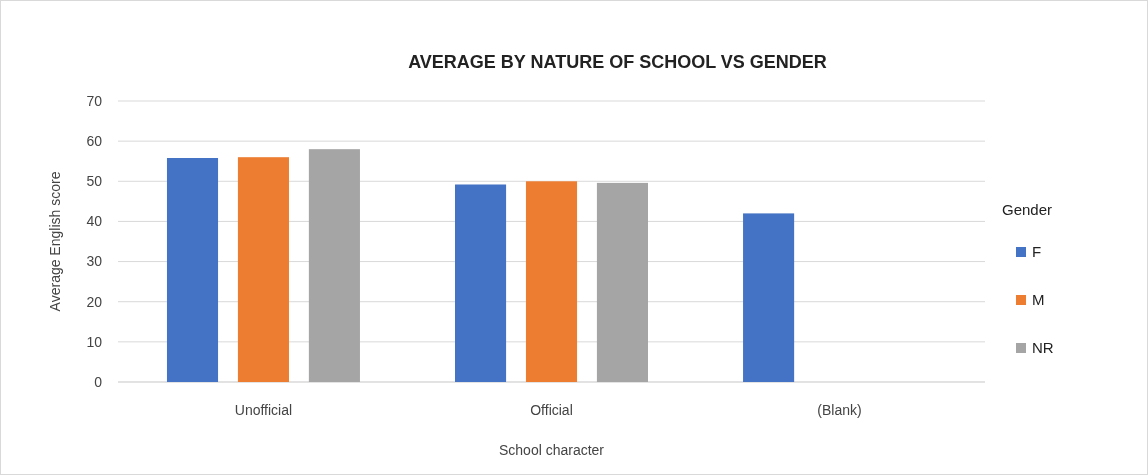 The image size is (1148, 475). Describe the element at coordinates (839, 410) in the screenshot. I see `x-tick-label: (Blank)` at that location.